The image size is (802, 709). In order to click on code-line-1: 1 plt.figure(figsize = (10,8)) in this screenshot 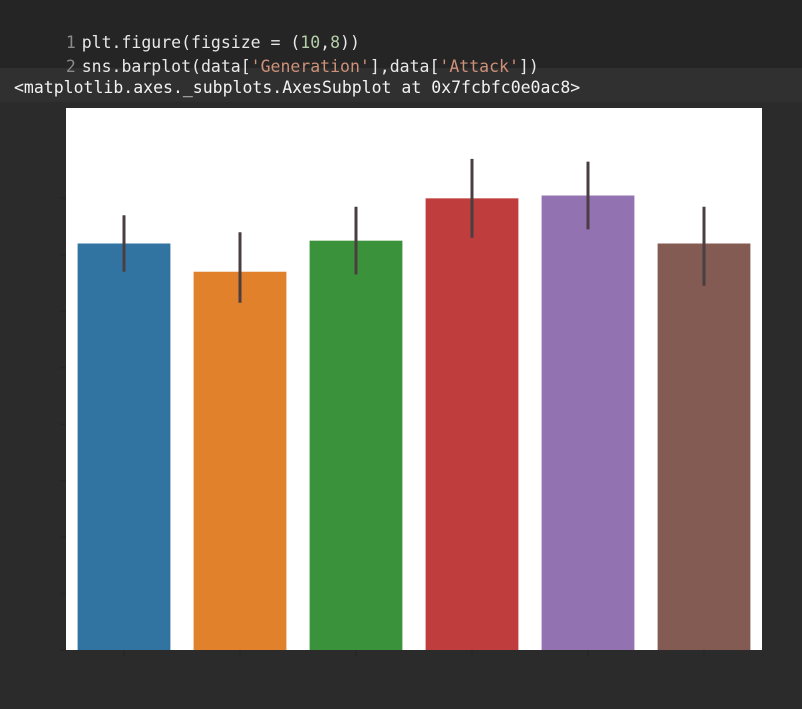, I will do `click(180, 29)`.